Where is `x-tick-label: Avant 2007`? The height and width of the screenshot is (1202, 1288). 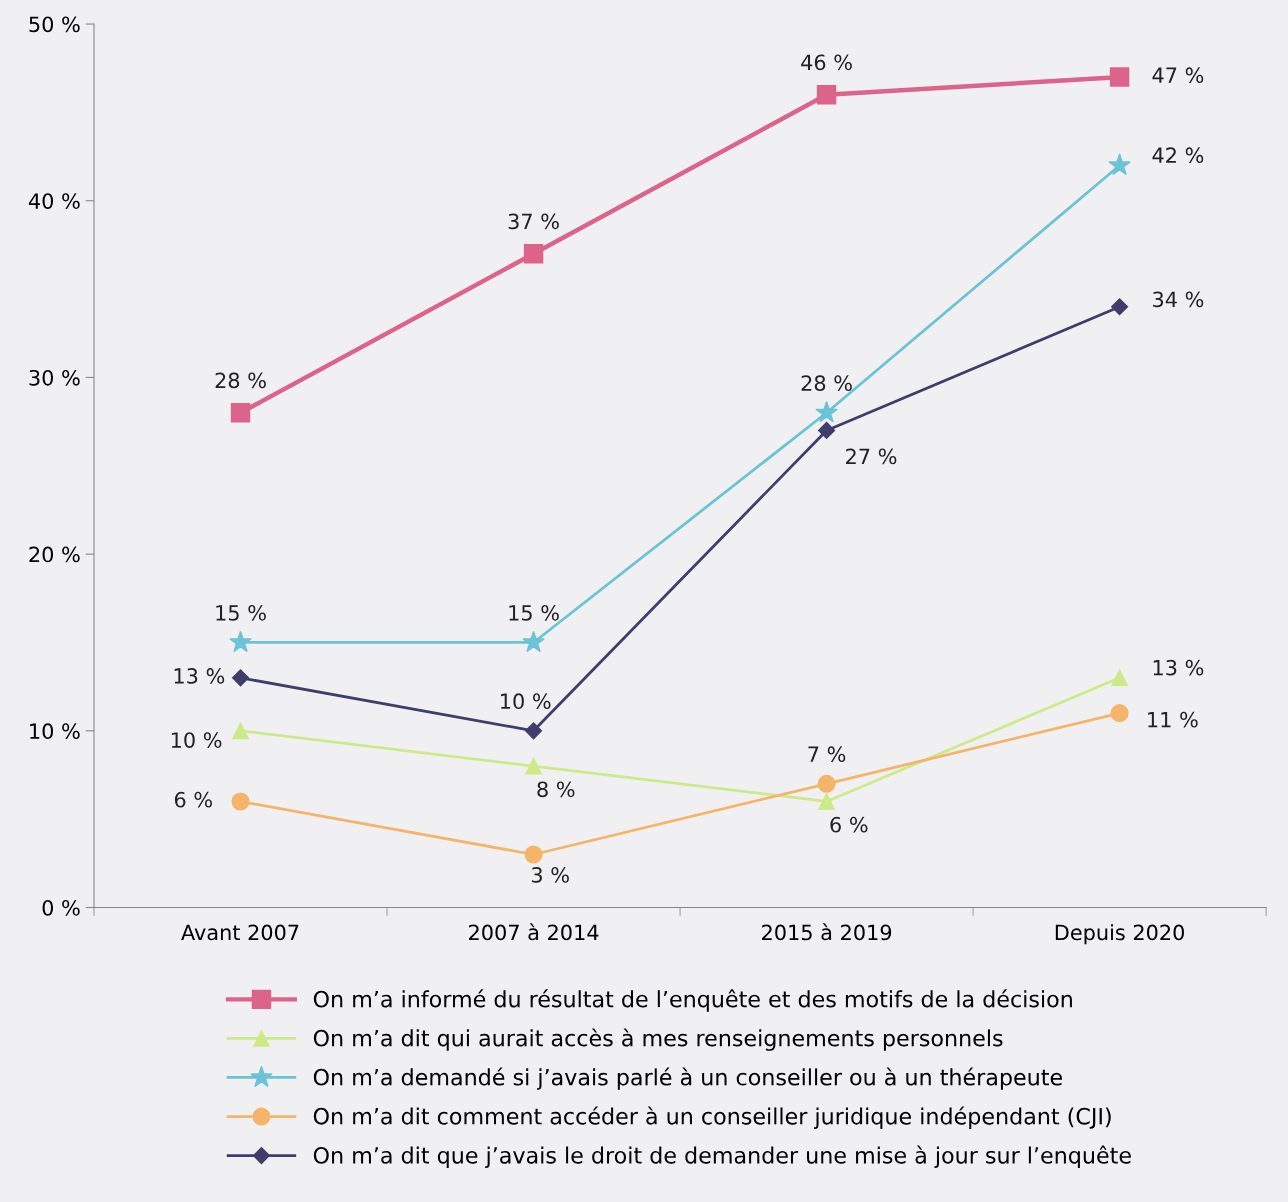 x-tick-label: Avant 2007 is located at coordinates (240, 932).